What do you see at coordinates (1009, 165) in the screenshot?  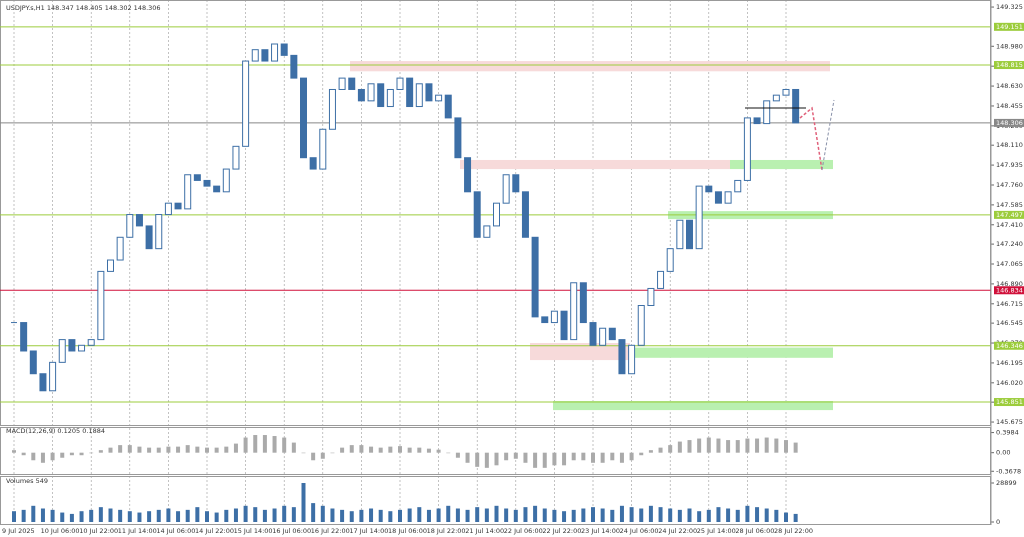 I see `y-tick-label: 147.935` at bounding box center [1009, 165].